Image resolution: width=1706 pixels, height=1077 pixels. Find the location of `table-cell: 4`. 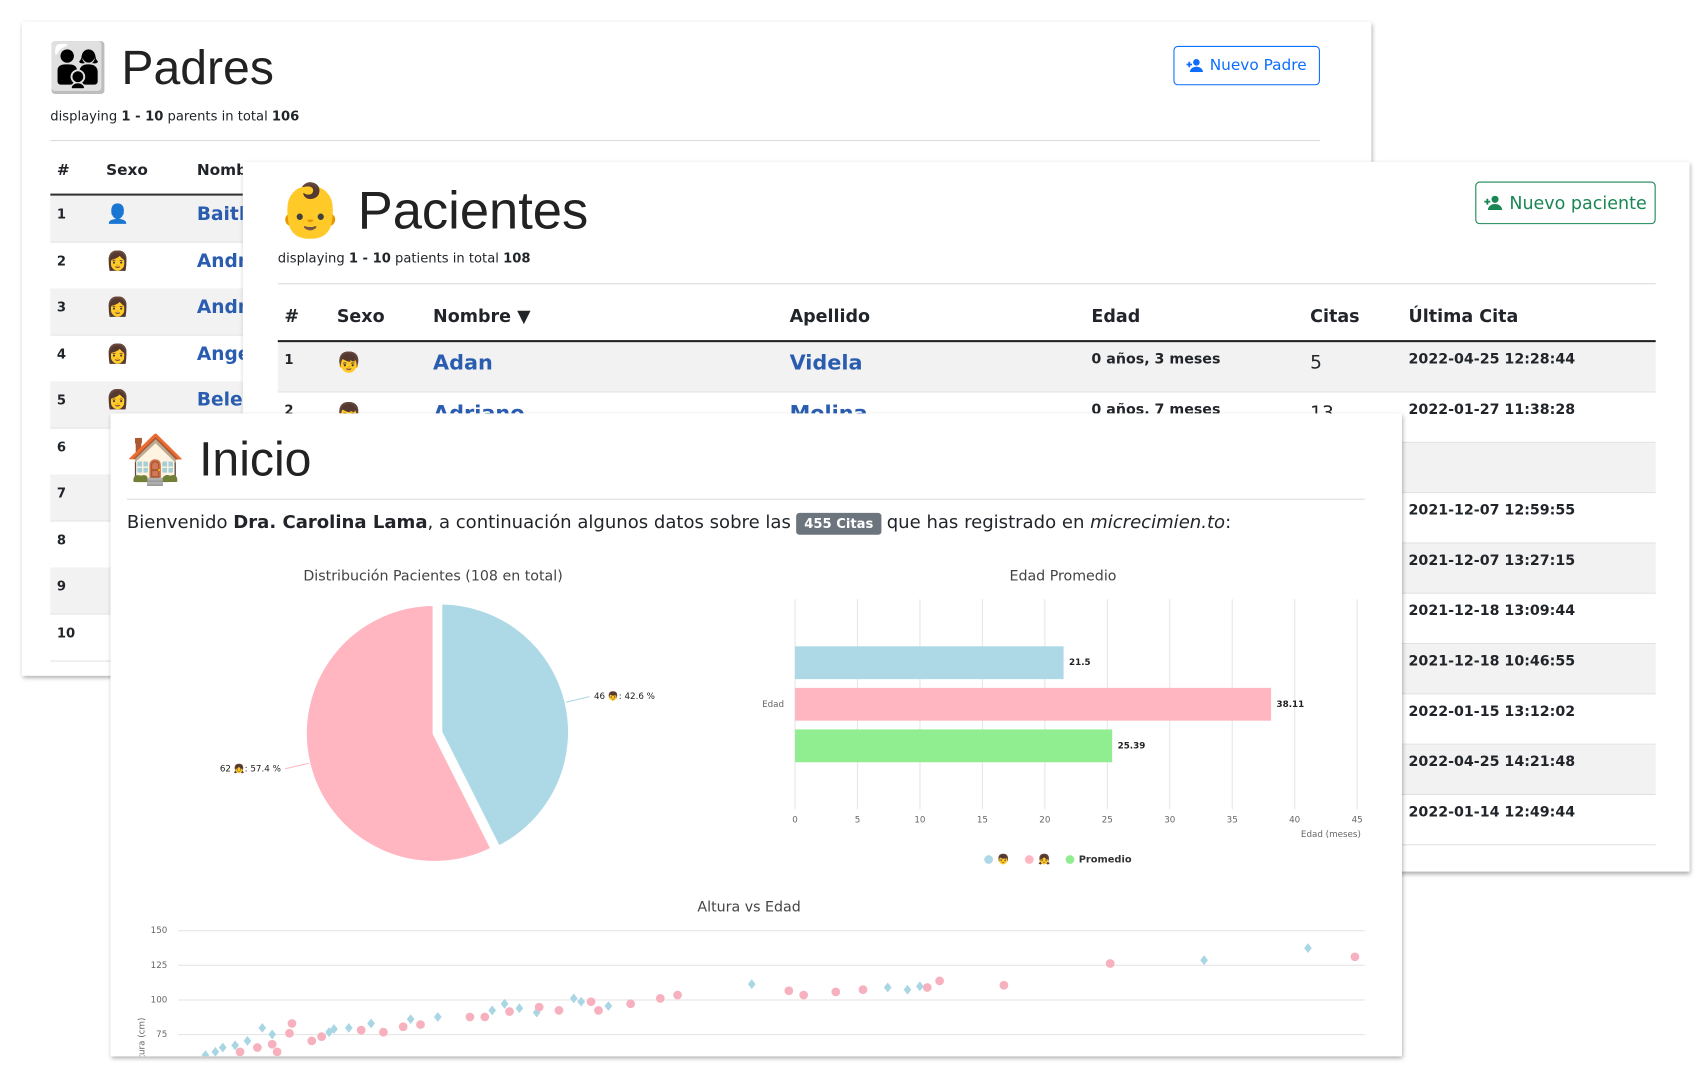

table-cell: 4 is located at coordinates (61, 354).